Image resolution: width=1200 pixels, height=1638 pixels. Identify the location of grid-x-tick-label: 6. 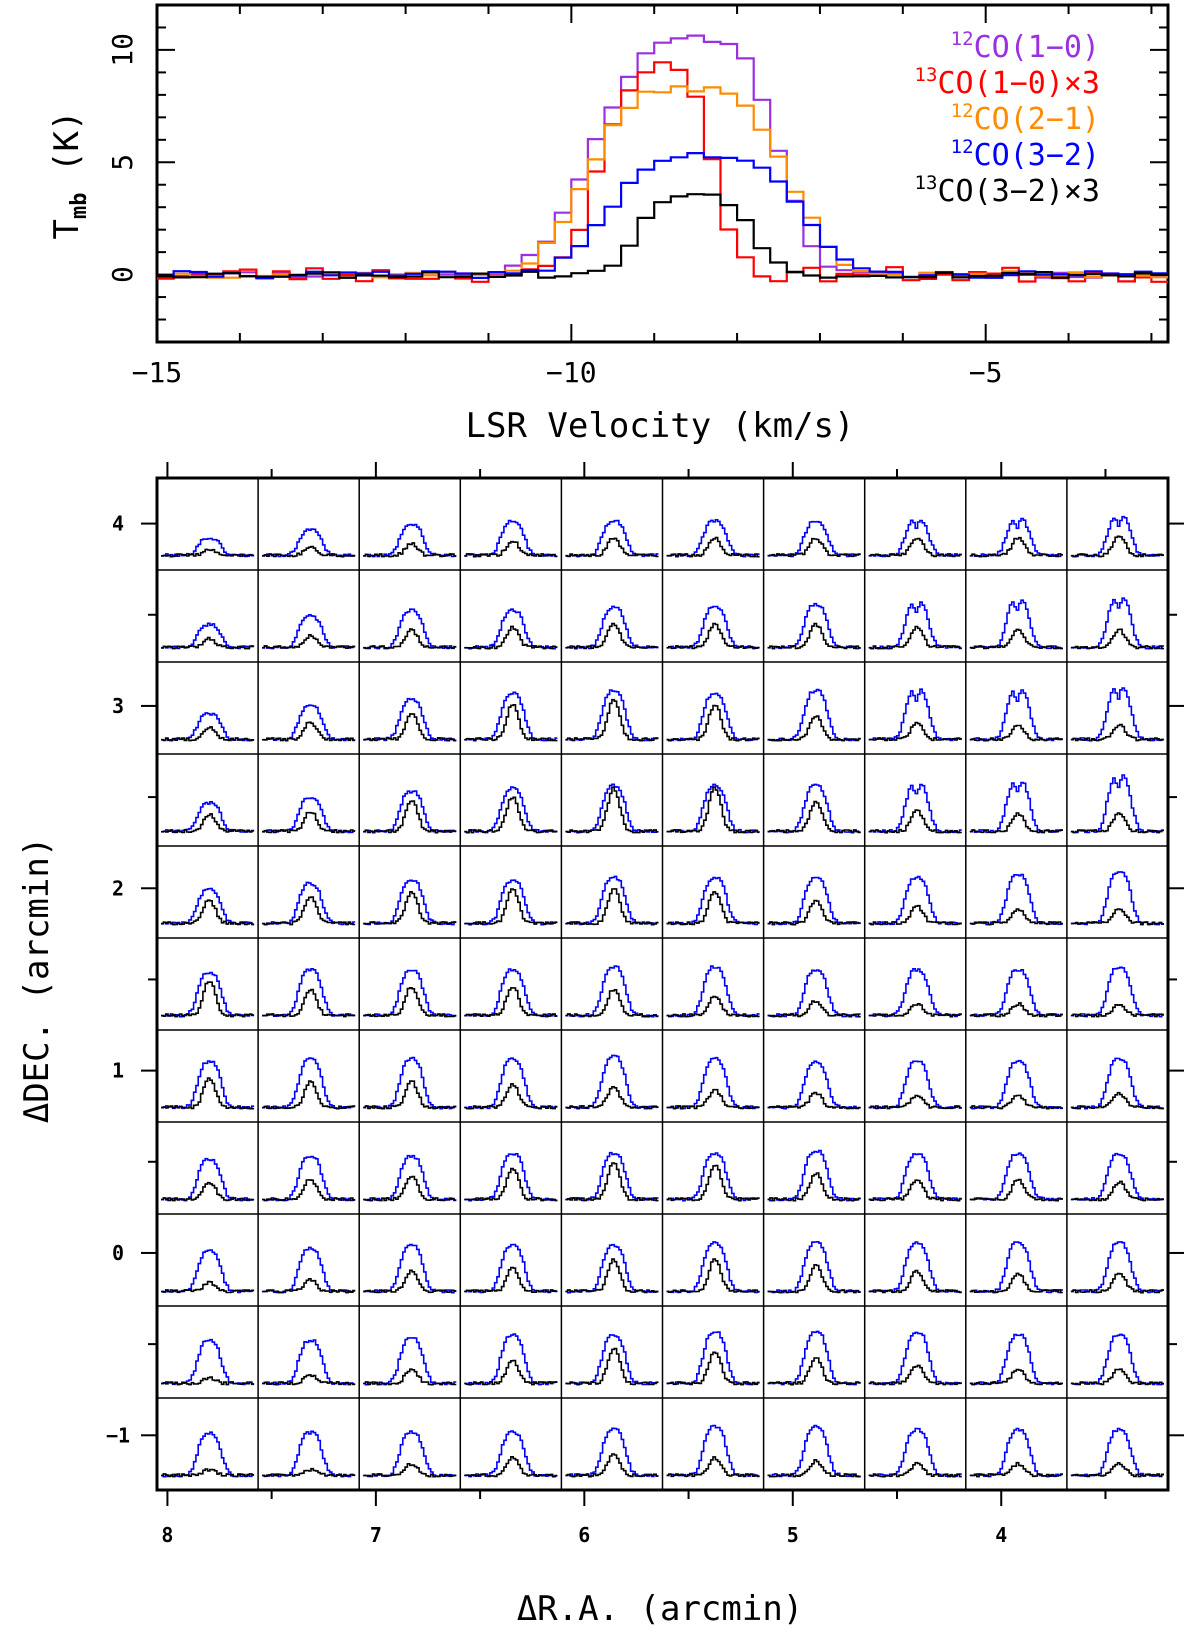
(584, 1535).